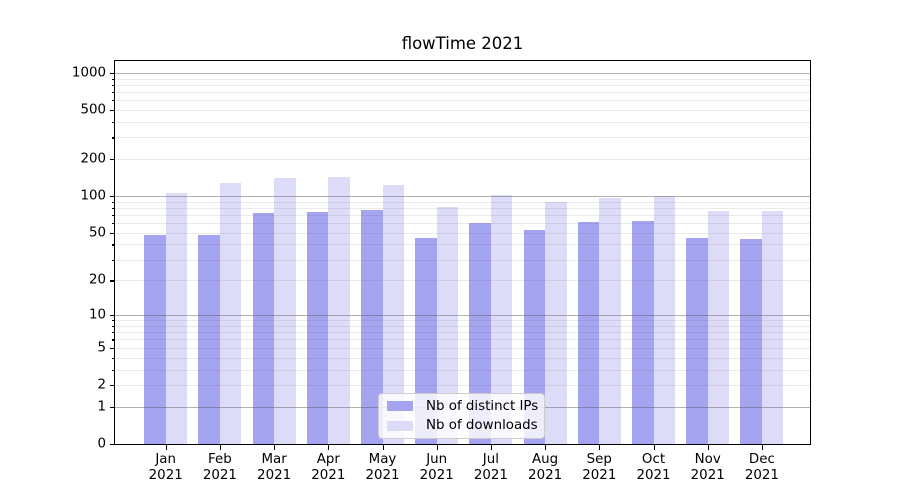  I want to click on x-tick-apr, so click(329, 447).